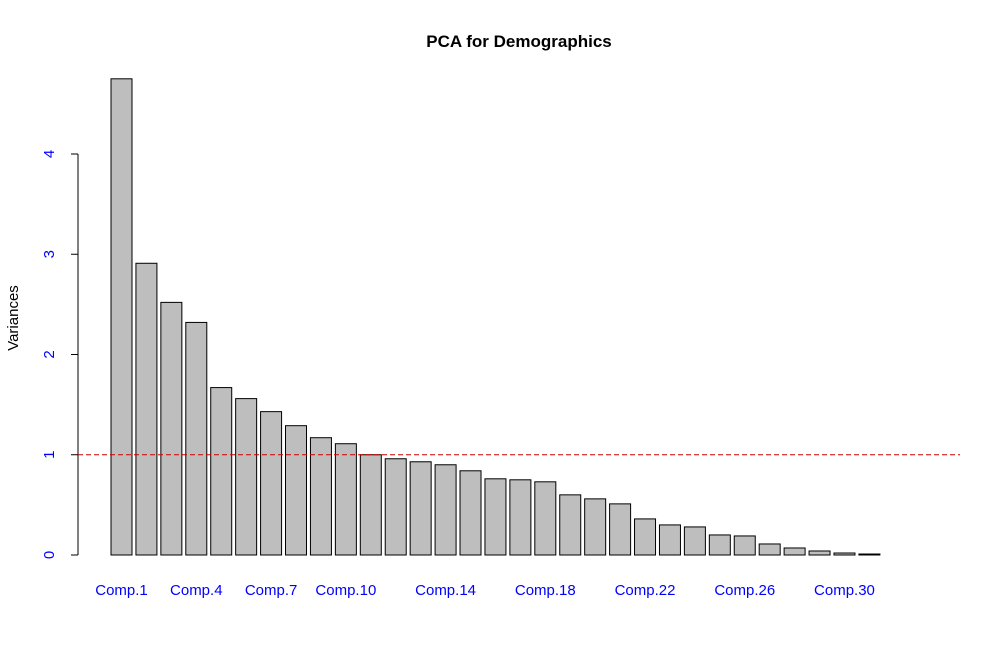  Describe the element at coordinates (271, 590) in the screenshot. I see `x-tick-label-comp-7: Comp.7` at that location.